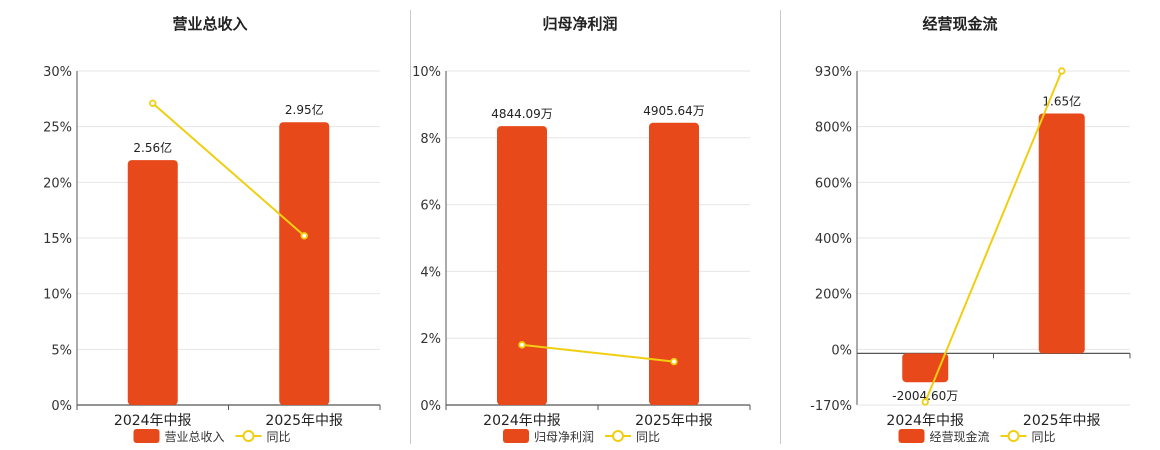 This screenshot has height=450, width=1160. What do you see at coordinates (61, 350) in the screenshot?
I see `y-tick-label: 5%` at bounding box center [61, 350].